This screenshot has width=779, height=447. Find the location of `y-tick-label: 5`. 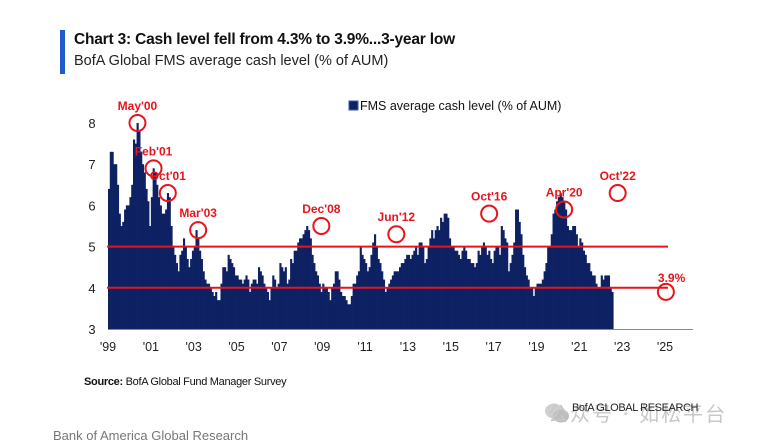

y-tick-label: 5 is located at coordinates (91, 247).